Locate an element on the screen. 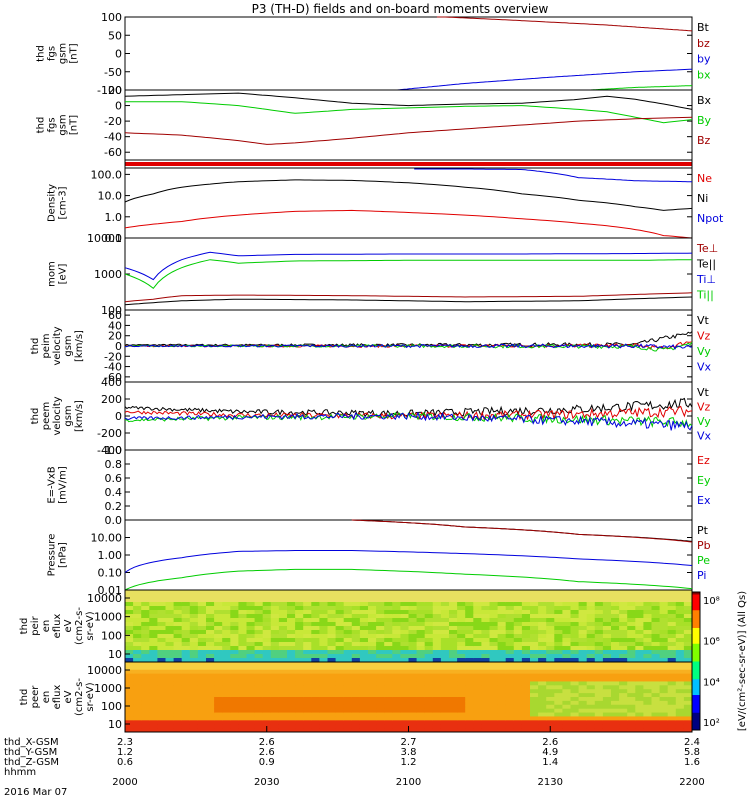 This screenshot has width=750, height=800. y-tick-label: 10000 is located at coordinates (104, 670).